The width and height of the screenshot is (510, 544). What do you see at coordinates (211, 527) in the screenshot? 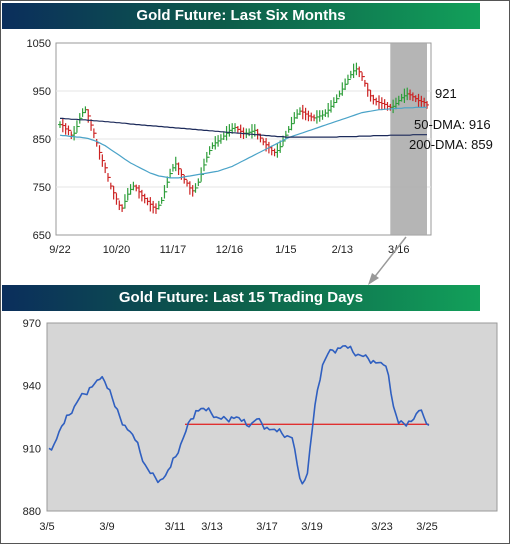
I see `bottom-x-tick-label: 3/13` at bounding box center [211, 527].